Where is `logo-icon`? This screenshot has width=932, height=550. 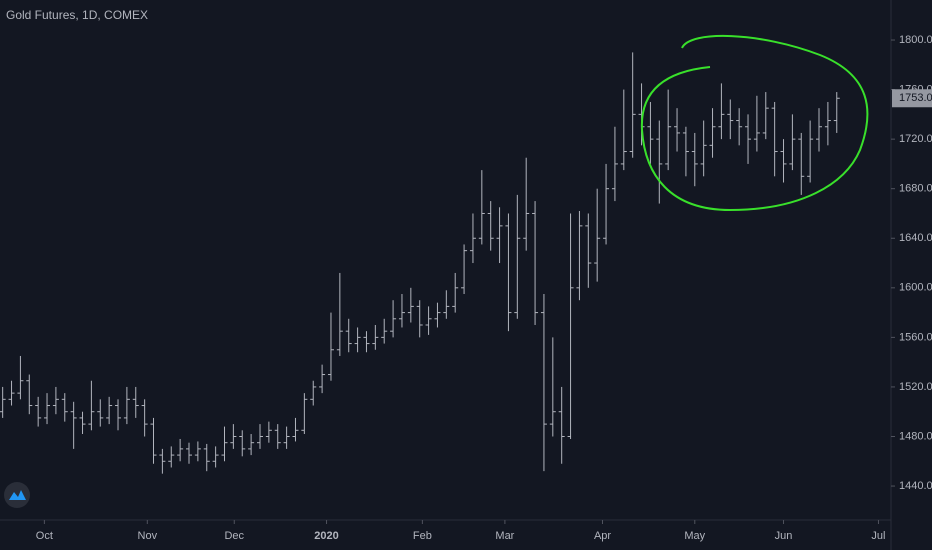
logo-icon is located at coordinates (17, 495).